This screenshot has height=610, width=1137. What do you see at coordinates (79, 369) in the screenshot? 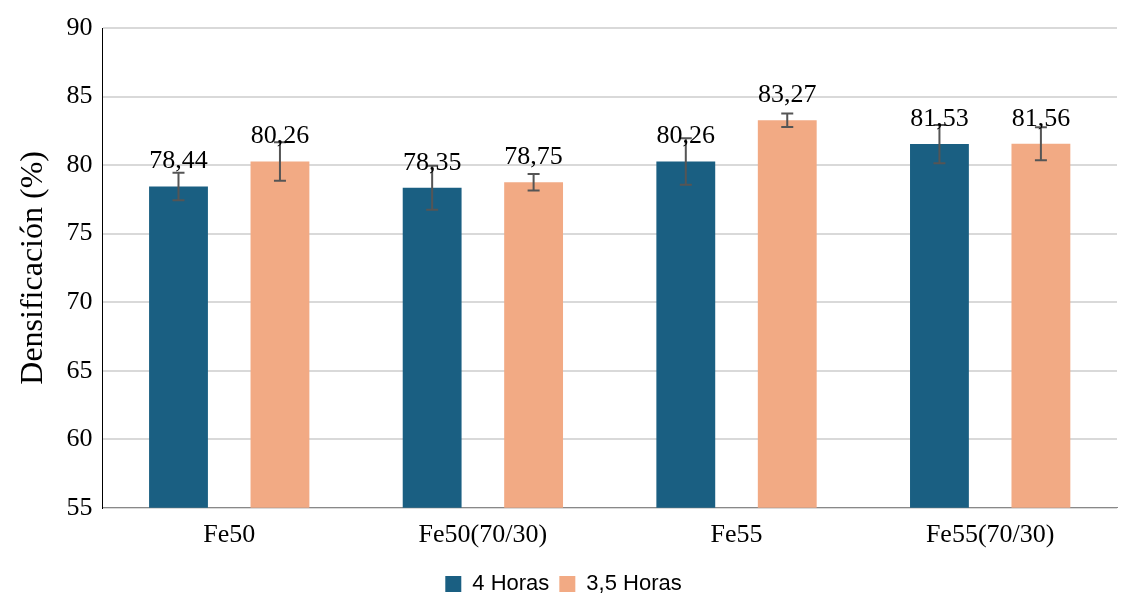
I see `y-tick-label: 65` at bounding box center [79, 369].